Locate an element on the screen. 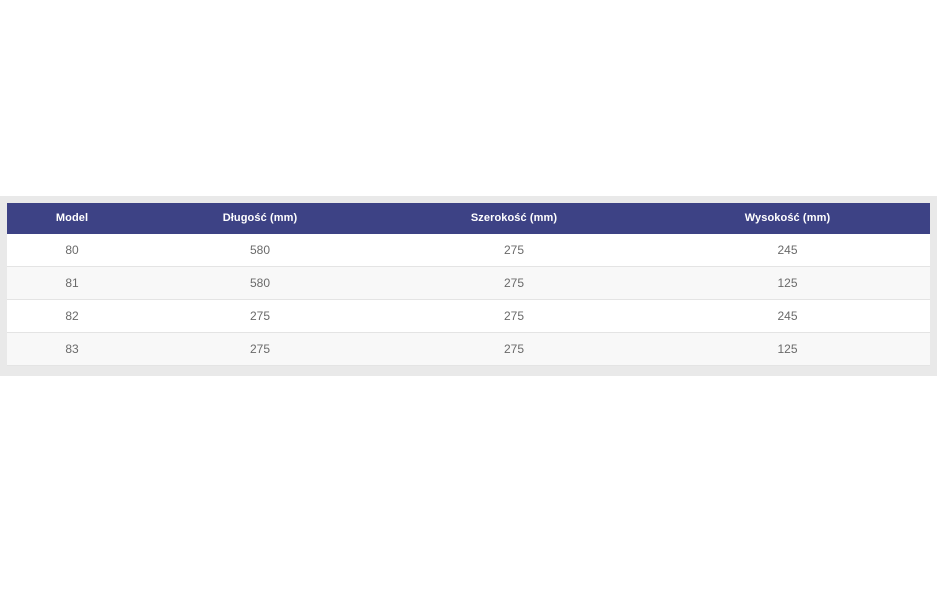  table-row: 80 580 275 245 is located at coordinates (468, 250).